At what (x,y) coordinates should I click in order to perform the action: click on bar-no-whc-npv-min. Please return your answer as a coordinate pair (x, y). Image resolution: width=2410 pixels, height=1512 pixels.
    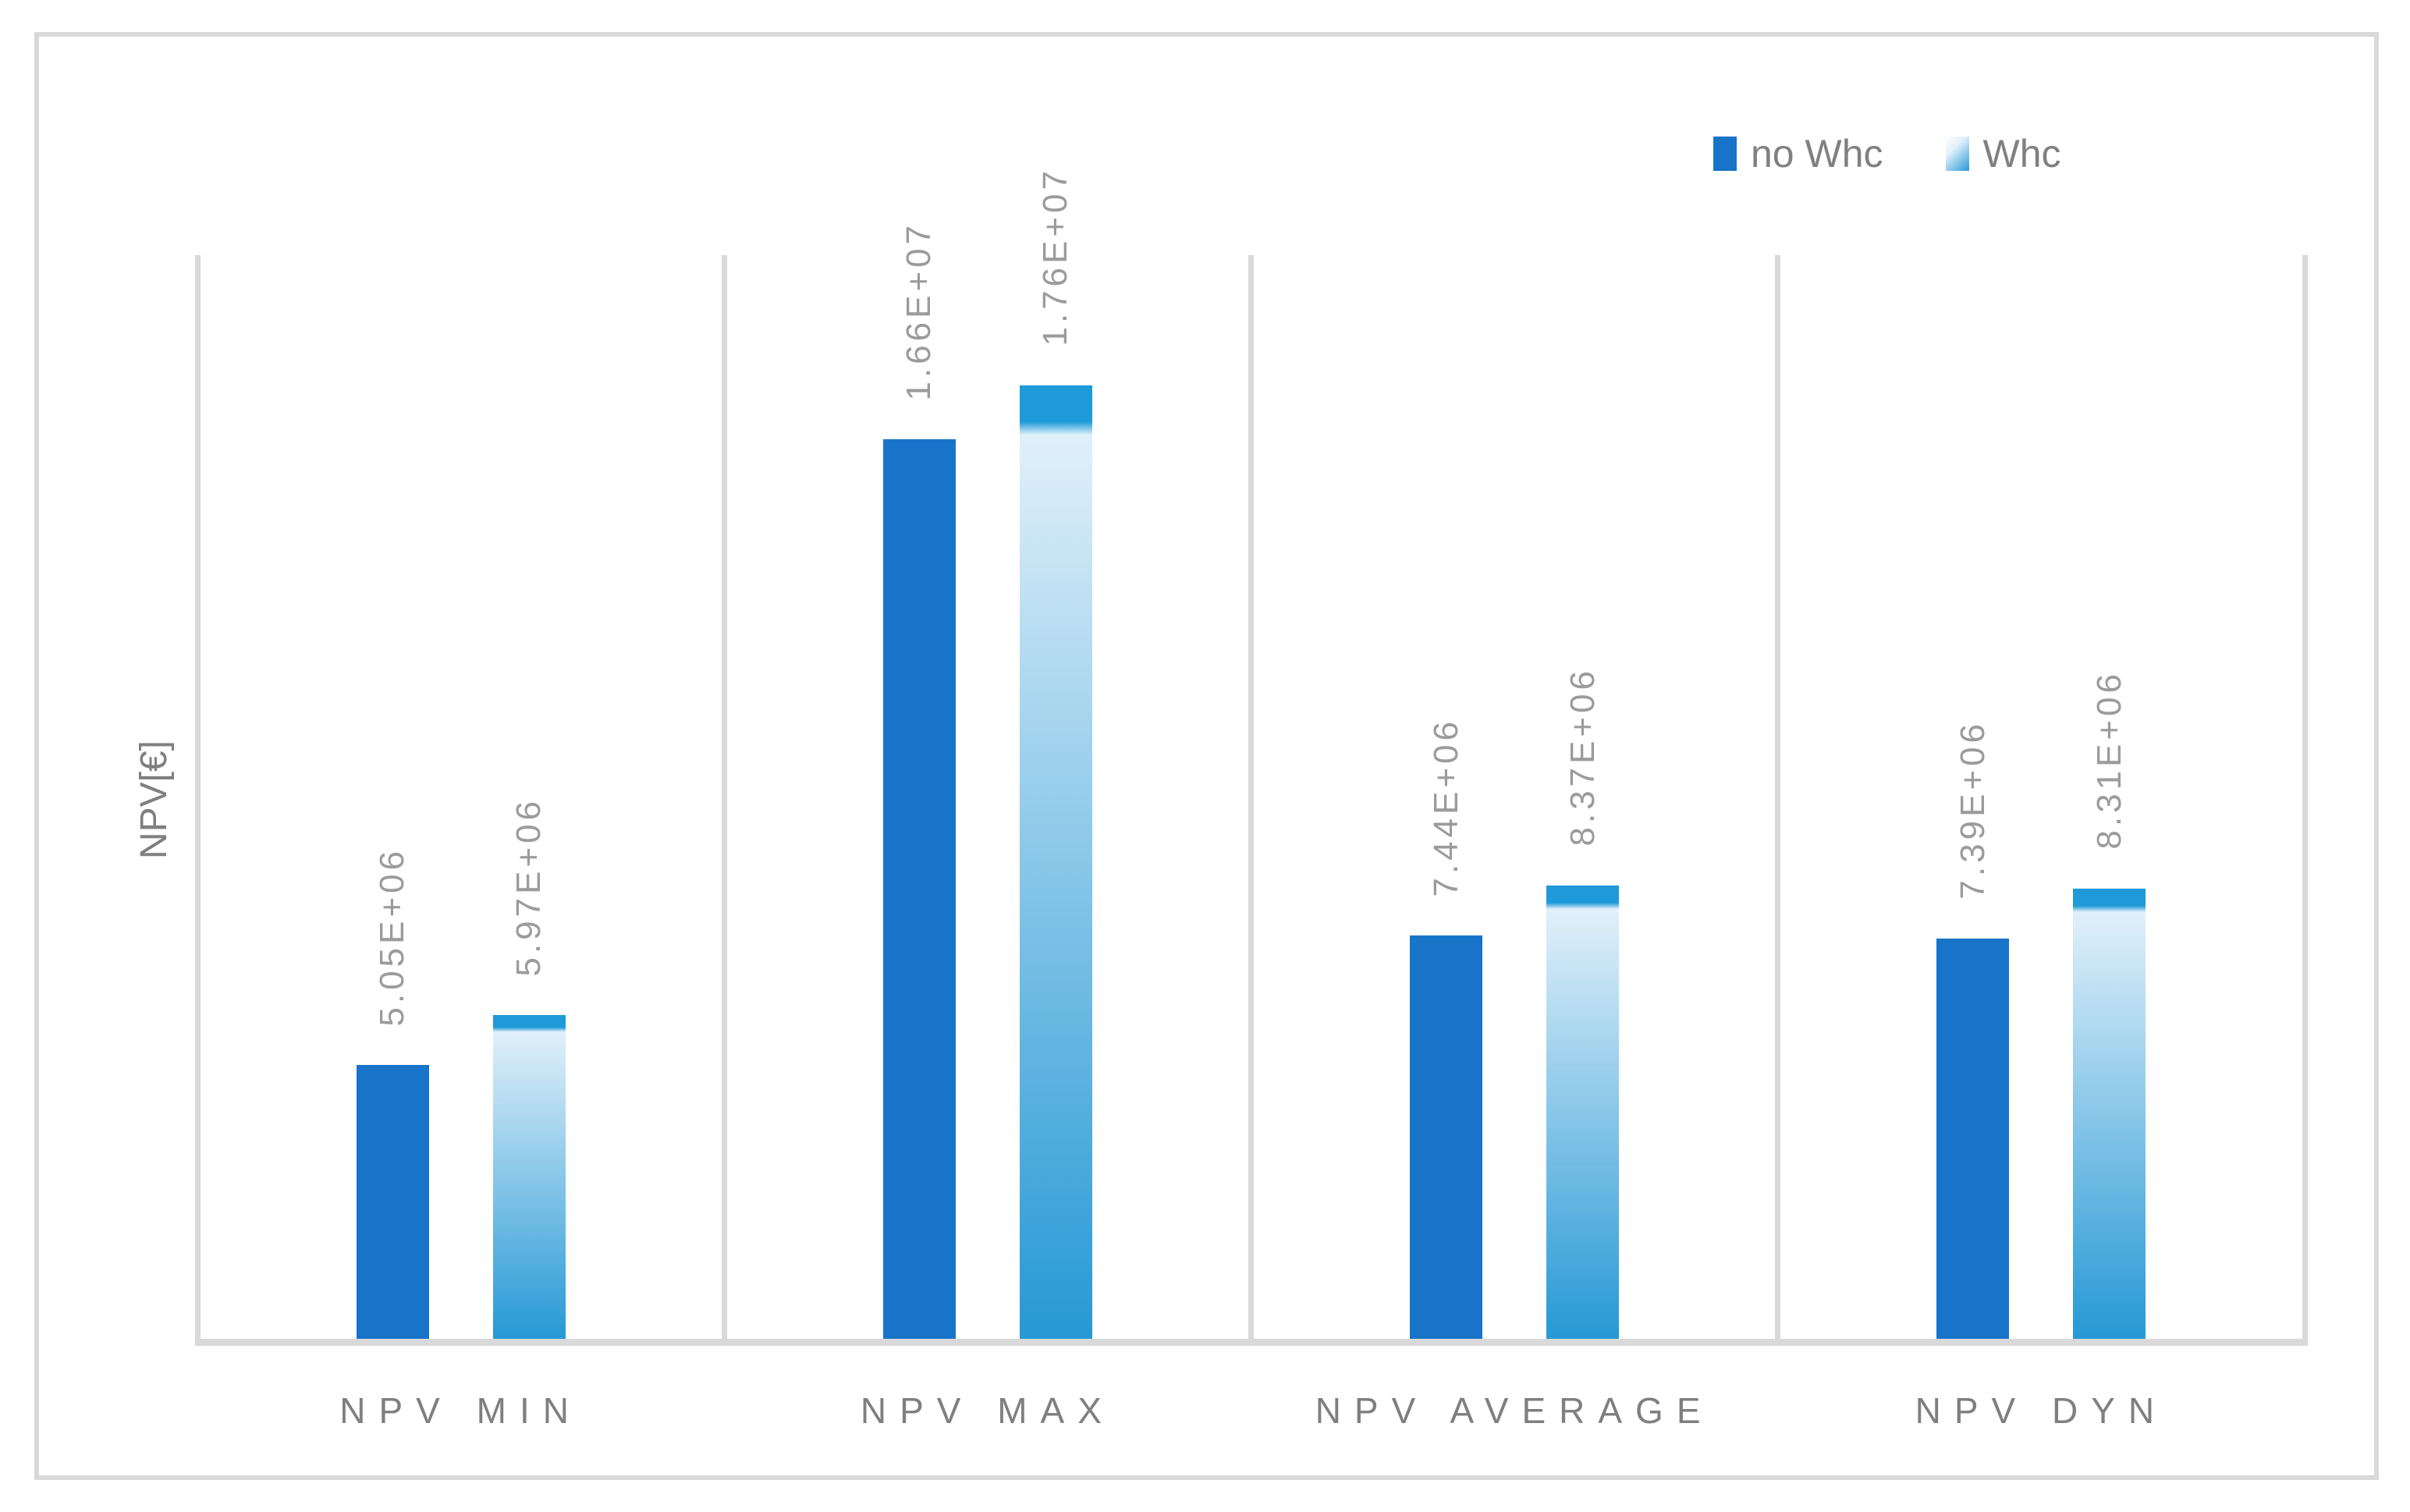
    Looking at the image, I should click on (392, 1202).